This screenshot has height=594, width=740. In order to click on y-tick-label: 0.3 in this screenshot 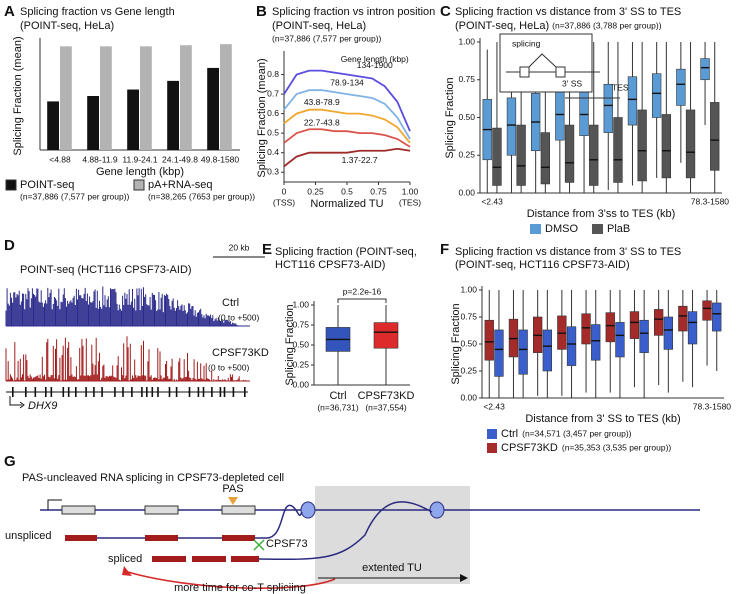, I will do `click(273, 171)`.